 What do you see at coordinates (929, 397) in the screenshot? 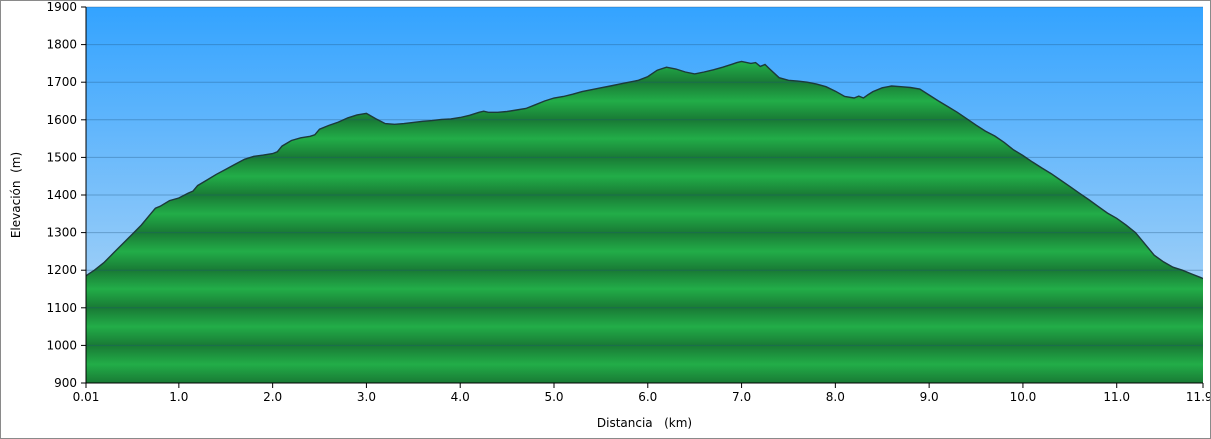
I see `x-tick-label: 9.0` at bounding box center [929, 397].